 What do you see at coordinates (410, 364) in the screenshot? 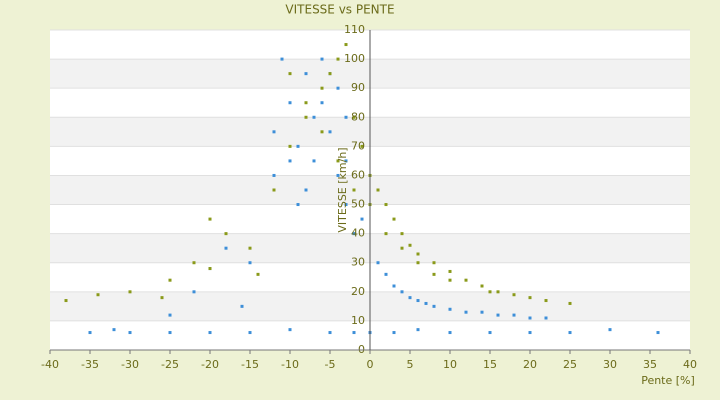
I see `x-tick-label: 5` at bounding box center [410, 364].